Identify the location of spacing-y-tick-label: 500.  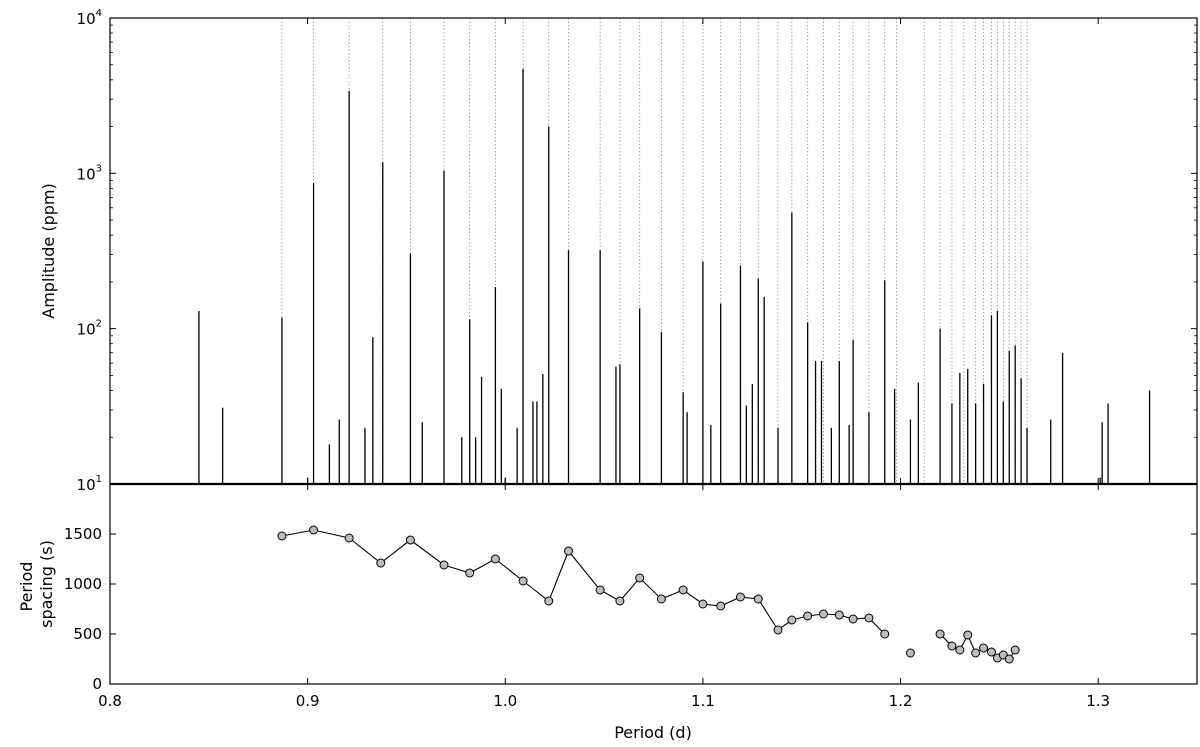
(87, 634).